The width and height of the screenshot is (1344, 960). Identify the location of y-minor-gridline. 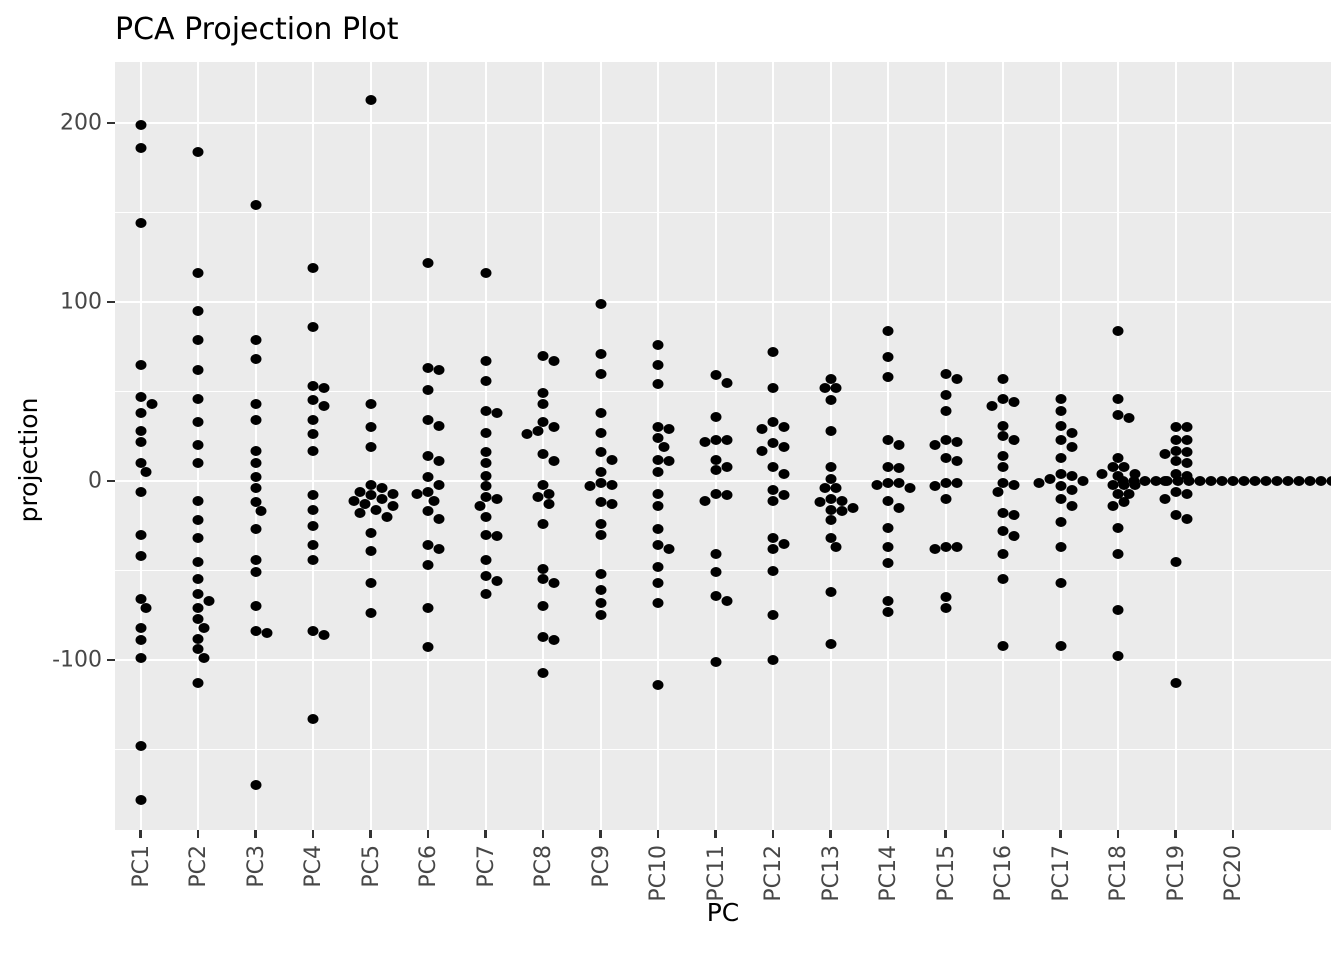
(723, 212).